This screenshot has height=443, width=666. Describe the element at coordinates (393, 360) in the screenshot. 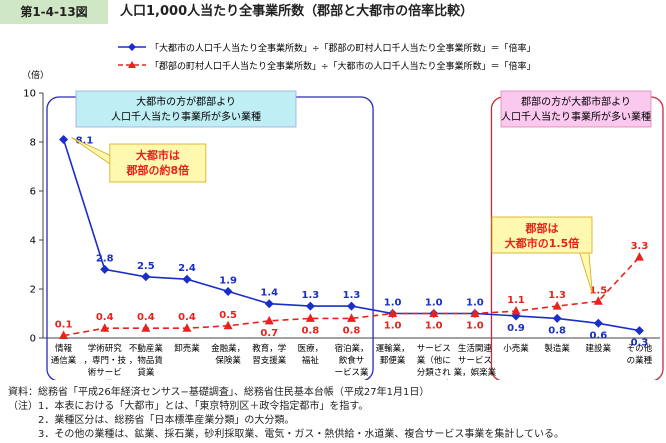

I see `category-label: 郵便業` at that location.